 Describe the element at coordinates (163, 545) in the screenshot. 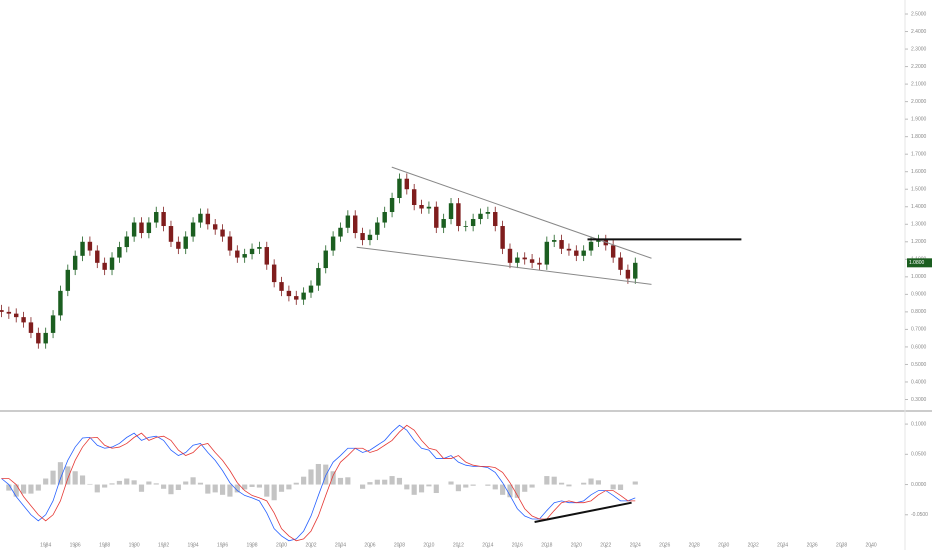

I see `x-tick-label: 1992` at that location.